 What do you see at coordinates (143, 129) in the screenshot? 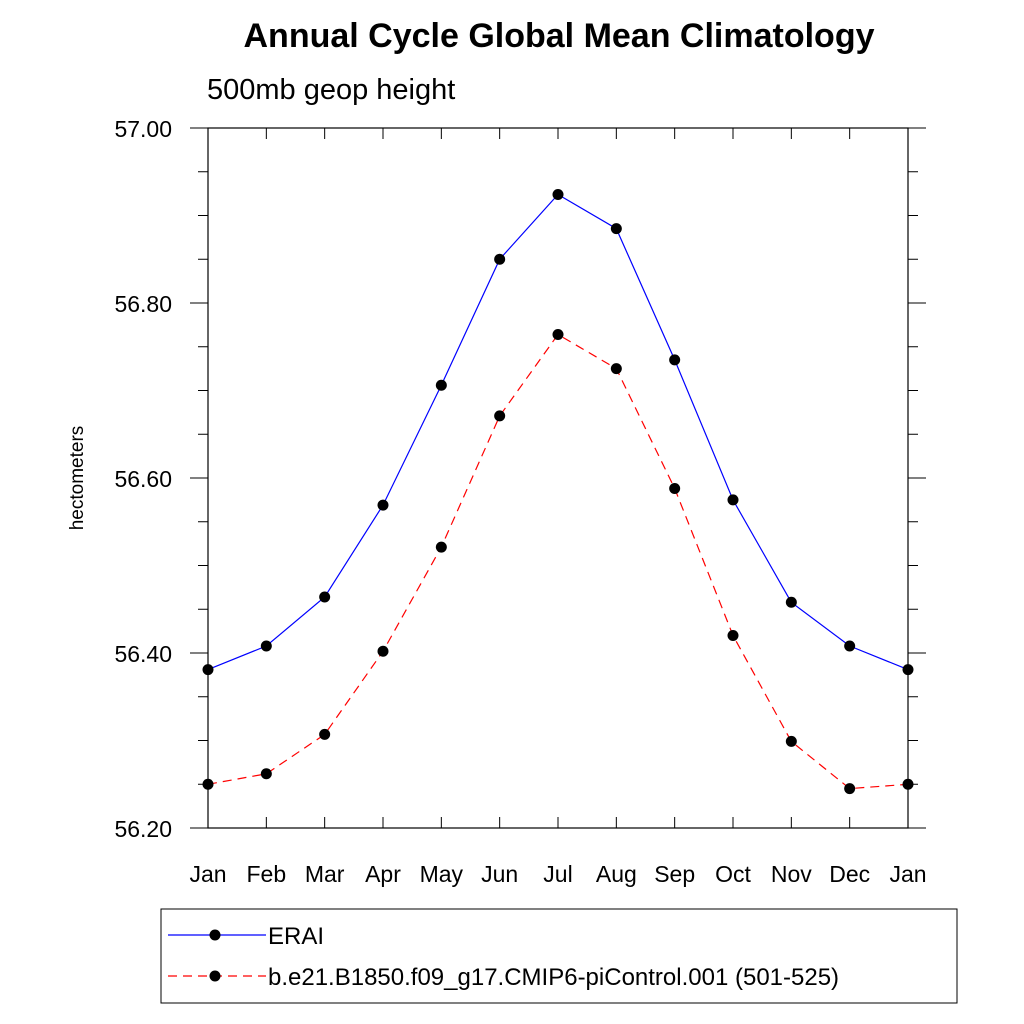
I see `y-tick-label: 57.00` at bounding box center [143, 129].